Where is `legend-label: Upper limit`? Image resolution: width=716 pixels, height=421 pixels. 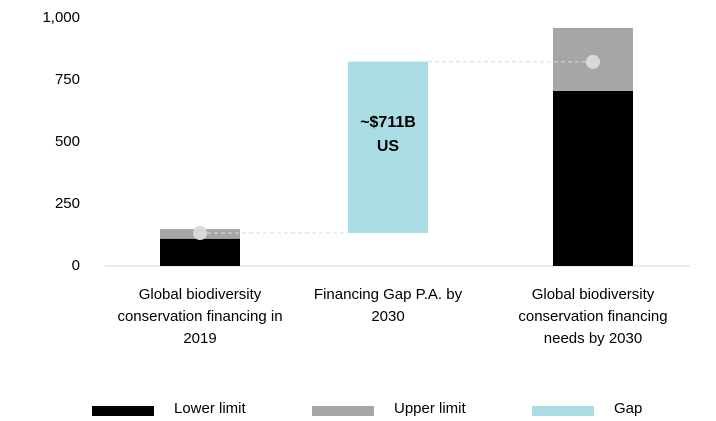 legend-label: Upper limit is located at coordinates (430, 408).